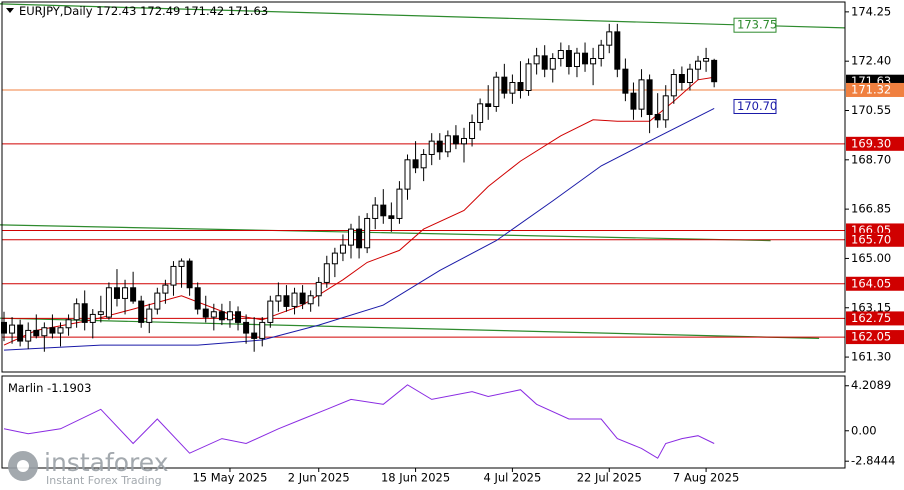 The image size is (904, 490). Describe the element at coordinates (88, 467) in the screenshot. I see `watermark: instaforex Instant Forex Trading` at that location.